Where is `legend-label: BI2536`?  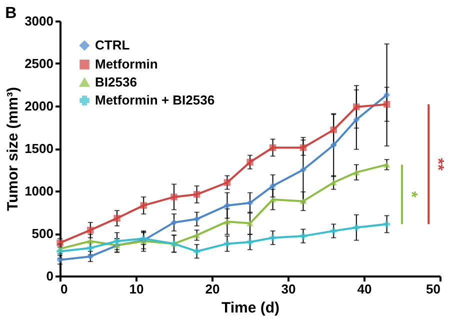
legend-label: BI2536 is located at coordinates (116, 82).